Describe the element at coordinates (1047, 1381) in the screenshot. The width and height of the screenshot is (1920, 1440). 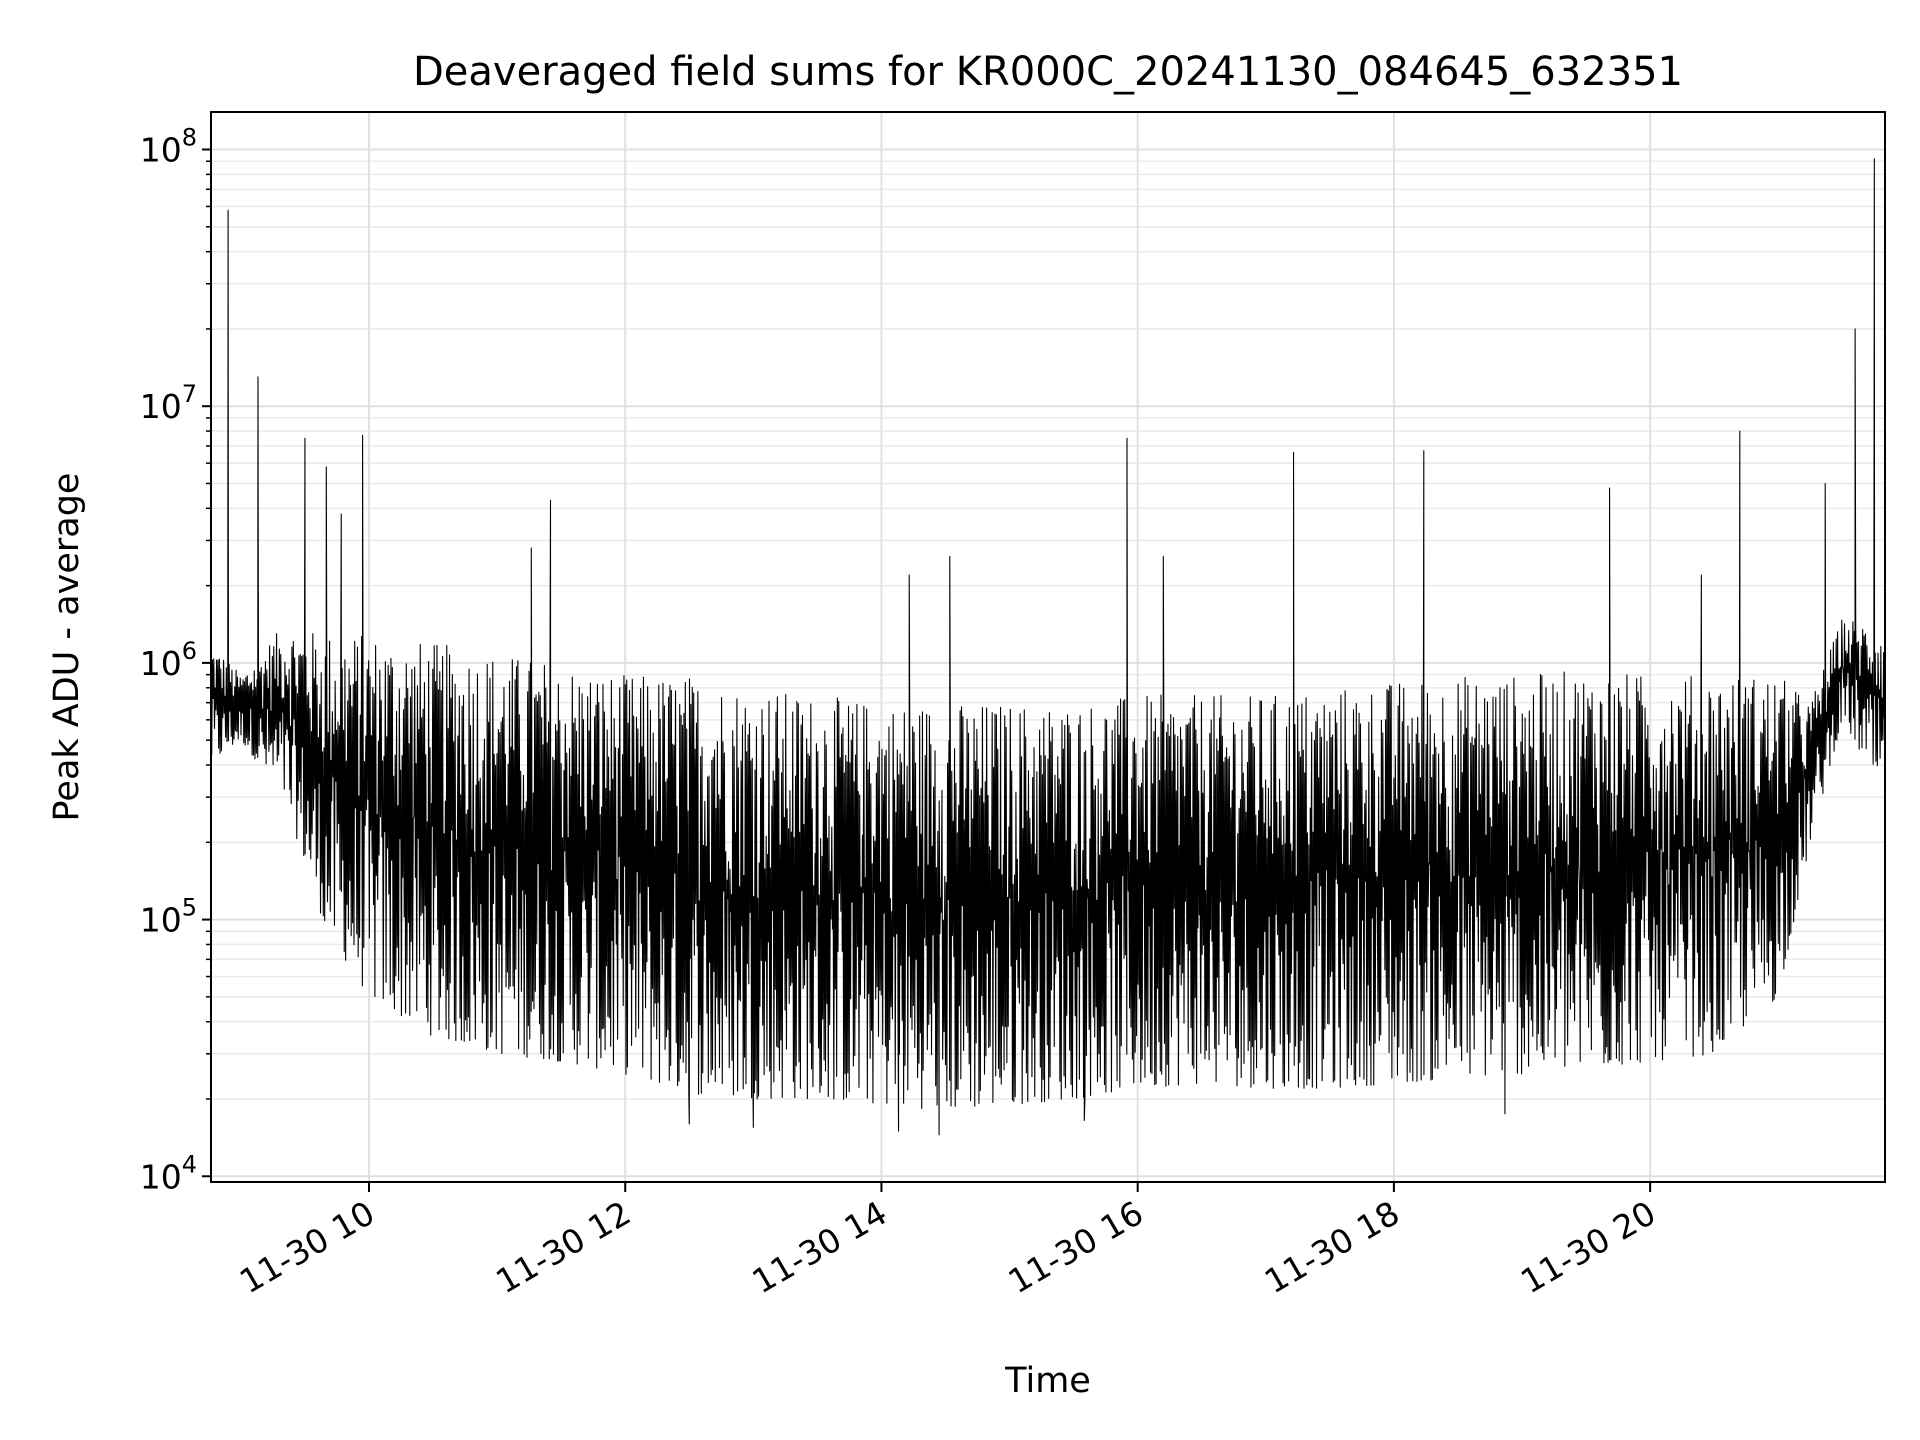
I see `x-axis-label: Time` at that location.